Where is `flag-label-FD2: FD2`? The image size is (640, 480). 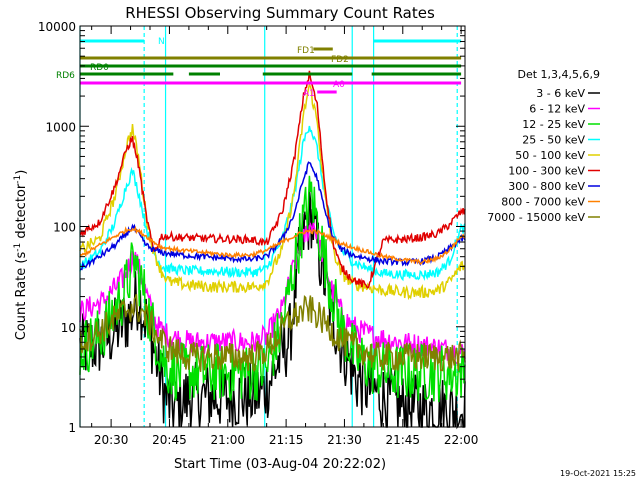
flag-label-FD2: FD2 is located at coordinates (340, 60).